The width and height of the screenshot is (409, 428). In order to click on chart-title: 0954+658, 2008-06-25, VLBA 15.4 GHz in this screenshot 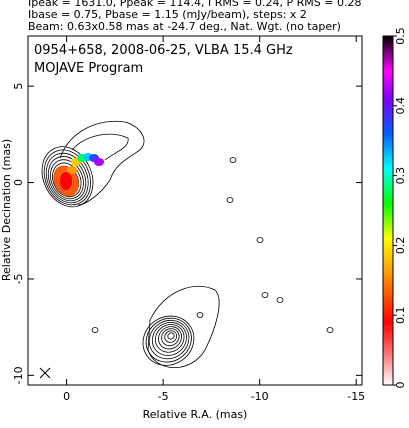, I will do `click(163, 50)`.